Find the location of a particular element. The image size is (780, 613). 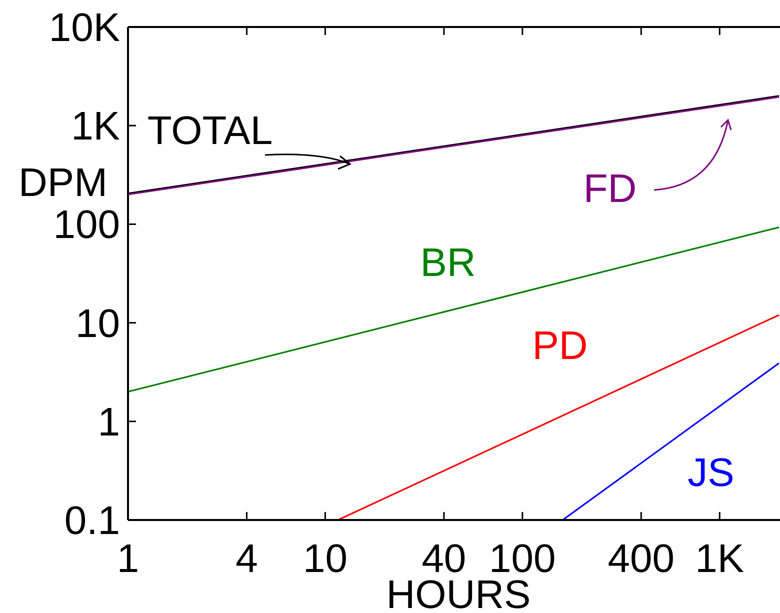

y-tick-label: 100 is located at coordinates (86, 225).